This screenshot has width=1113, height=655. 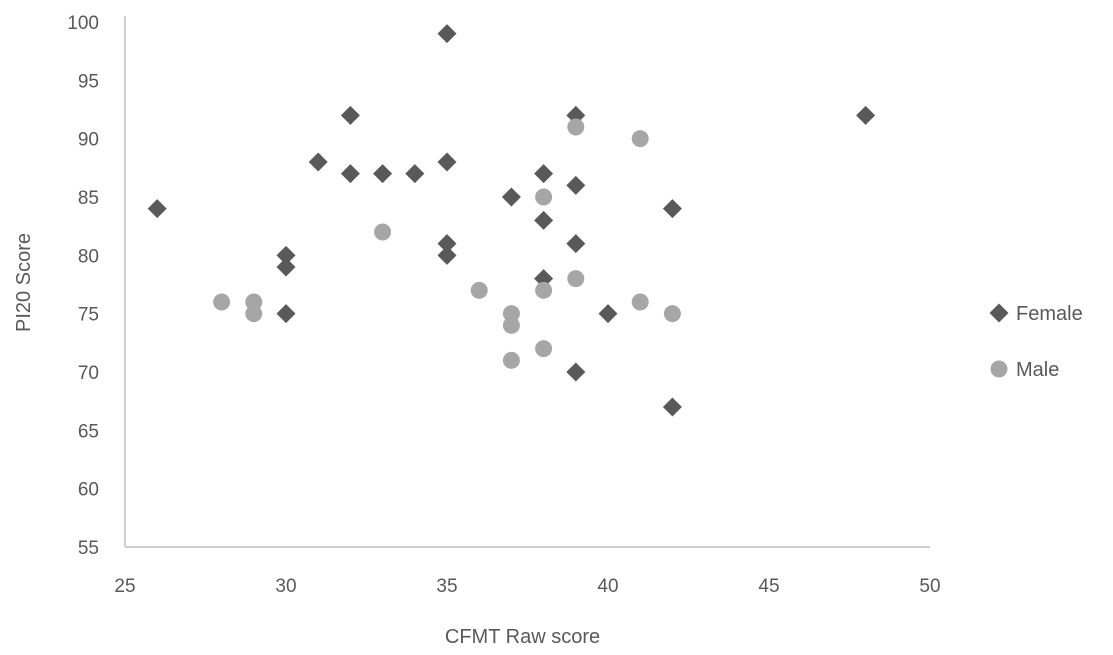 I want to click on y-tick-label: 100, so click(x=83, y=23).